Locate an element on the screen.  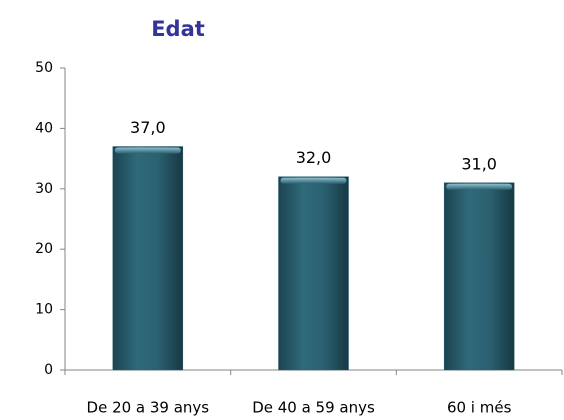
value-label: 31,0 is located at coordinates (479, 163).